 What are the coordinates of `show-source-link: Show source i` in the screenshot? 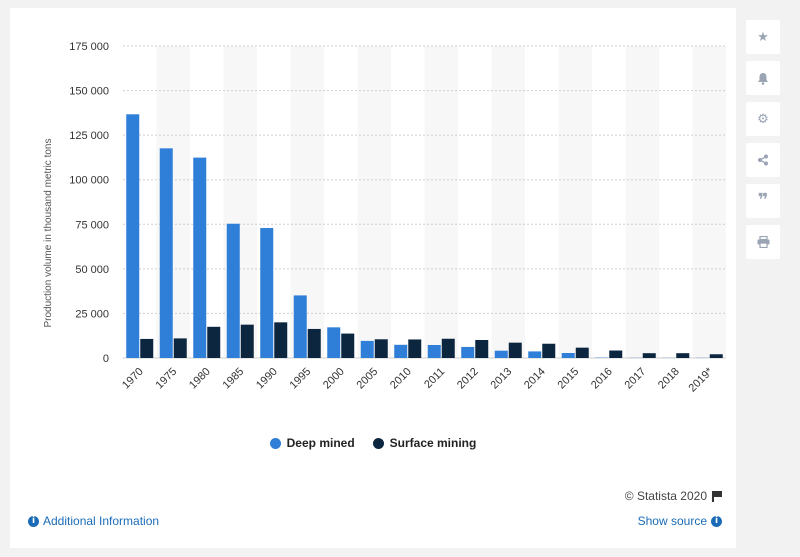 It's located at (680, 521).